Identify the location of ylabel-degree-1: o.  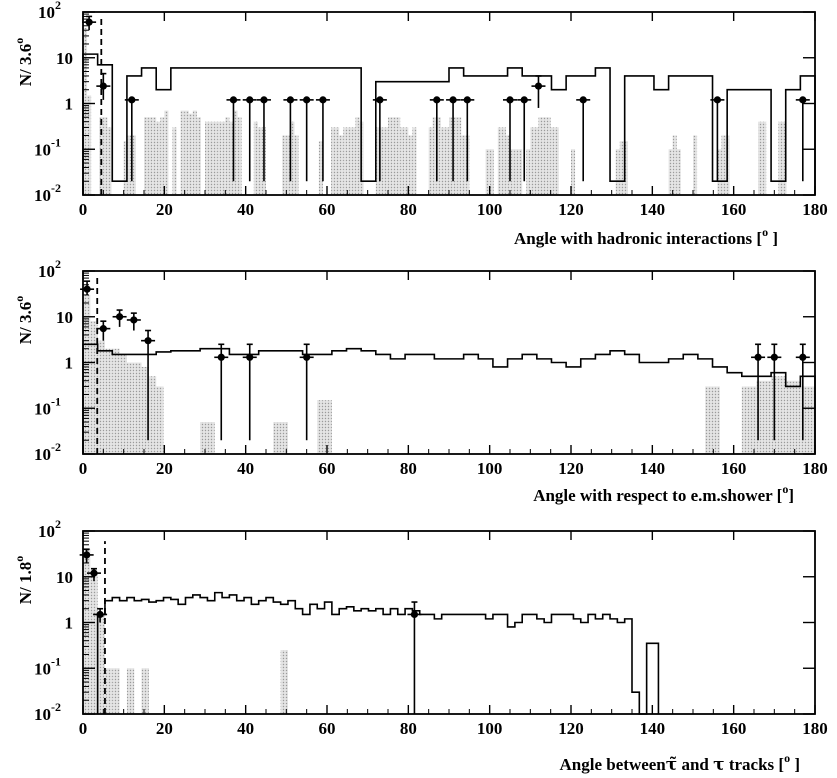
(19, 299).